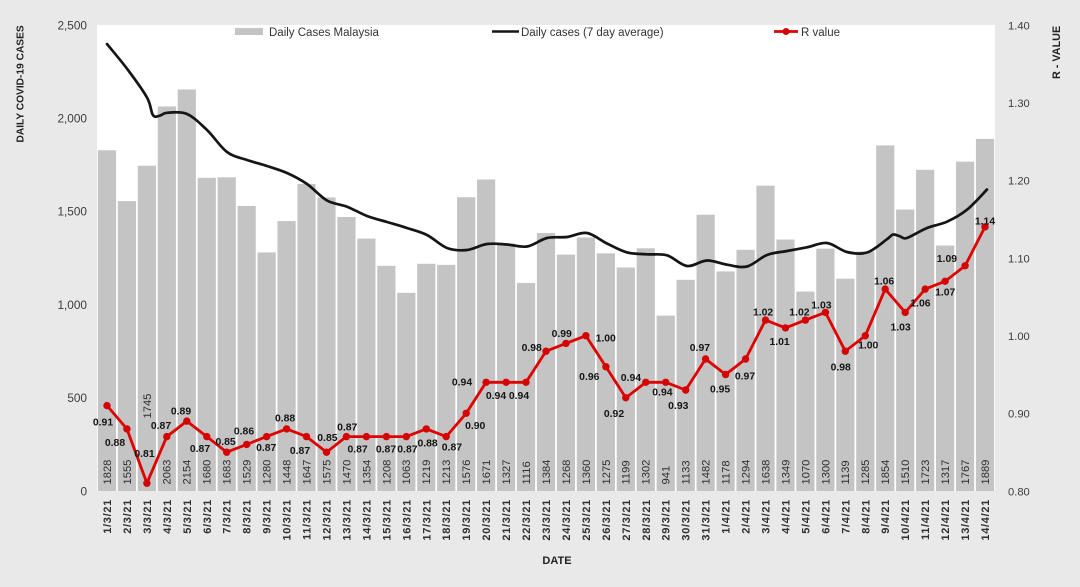  What do you see at coordinates (1019, 492) in the screenshot?
I see `svg-text: 0.80` at bounding box center [1019, 492].